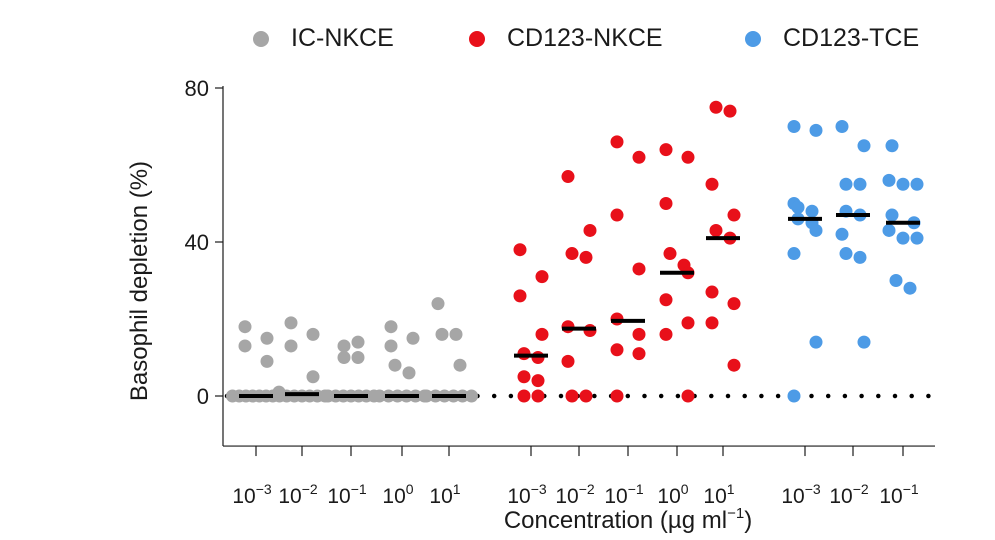 Image resolution: width=995 pixels, height=540 pixels. Describe the element at coordinates (575, 494) in the screenshot. I see `x-tick-label: 10⁻²` at that location.